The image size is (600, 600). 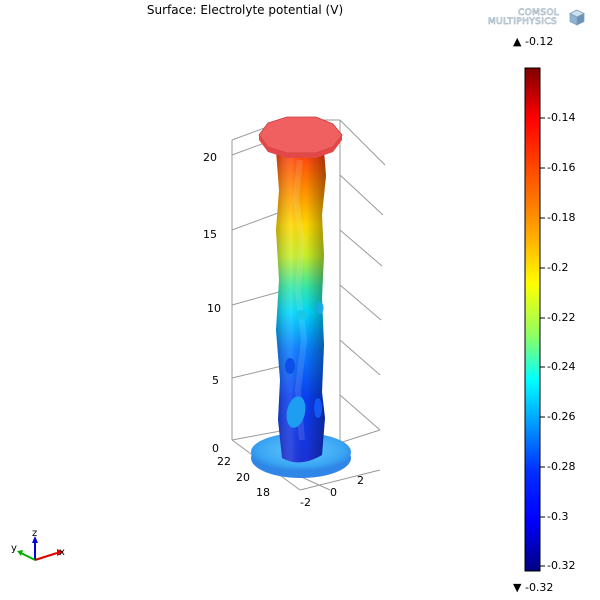 I want to click on logo-cube-icon, so click(x=577, y=17).